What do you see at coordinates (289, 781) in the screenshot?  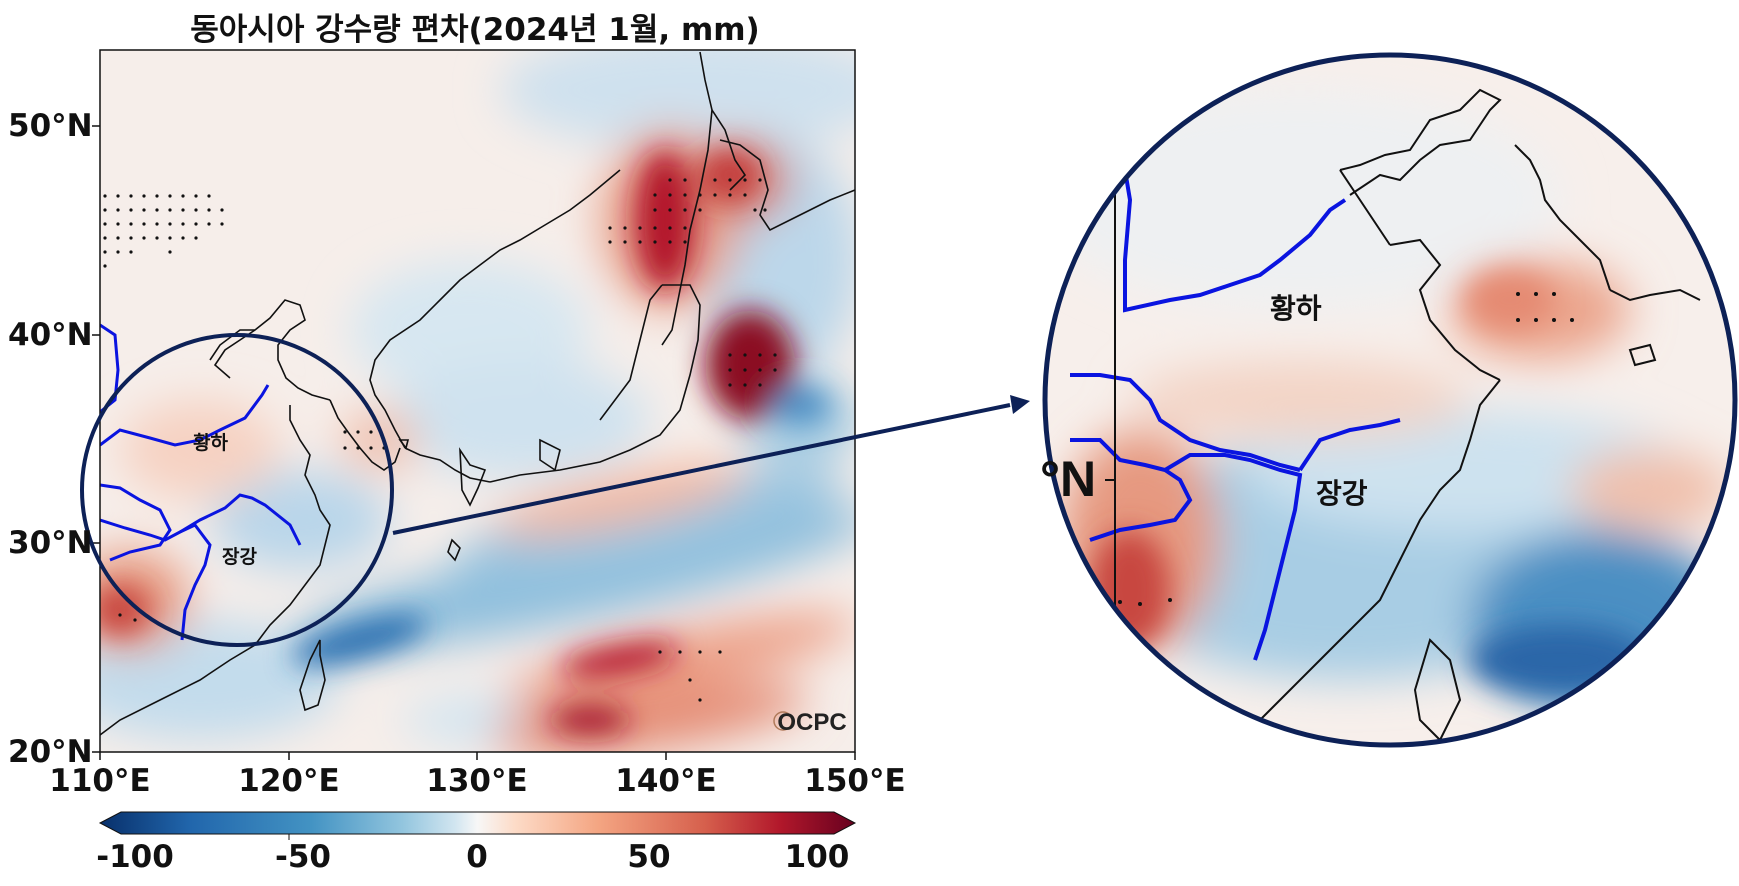 I see `lon-tick-120: 120°E` at bounding box center [289, 781].